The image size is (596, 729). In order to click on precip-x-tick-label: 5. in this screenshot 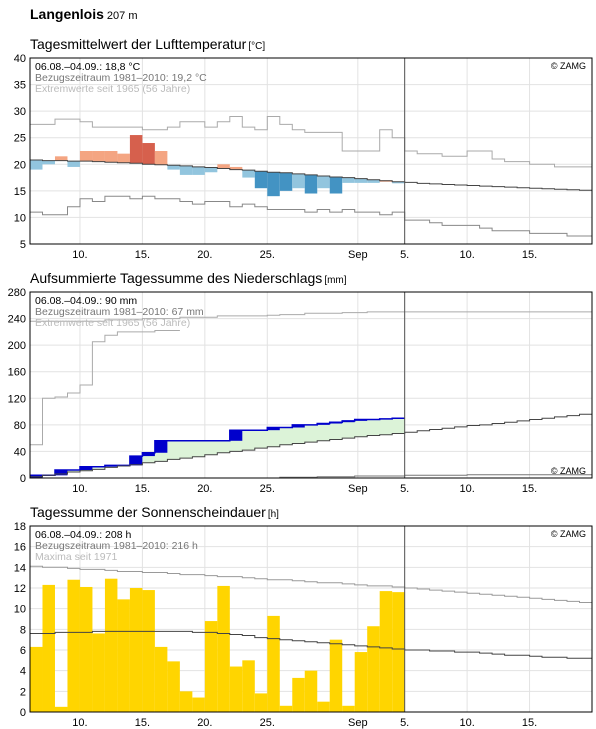, I will do `click(404, 489)`.